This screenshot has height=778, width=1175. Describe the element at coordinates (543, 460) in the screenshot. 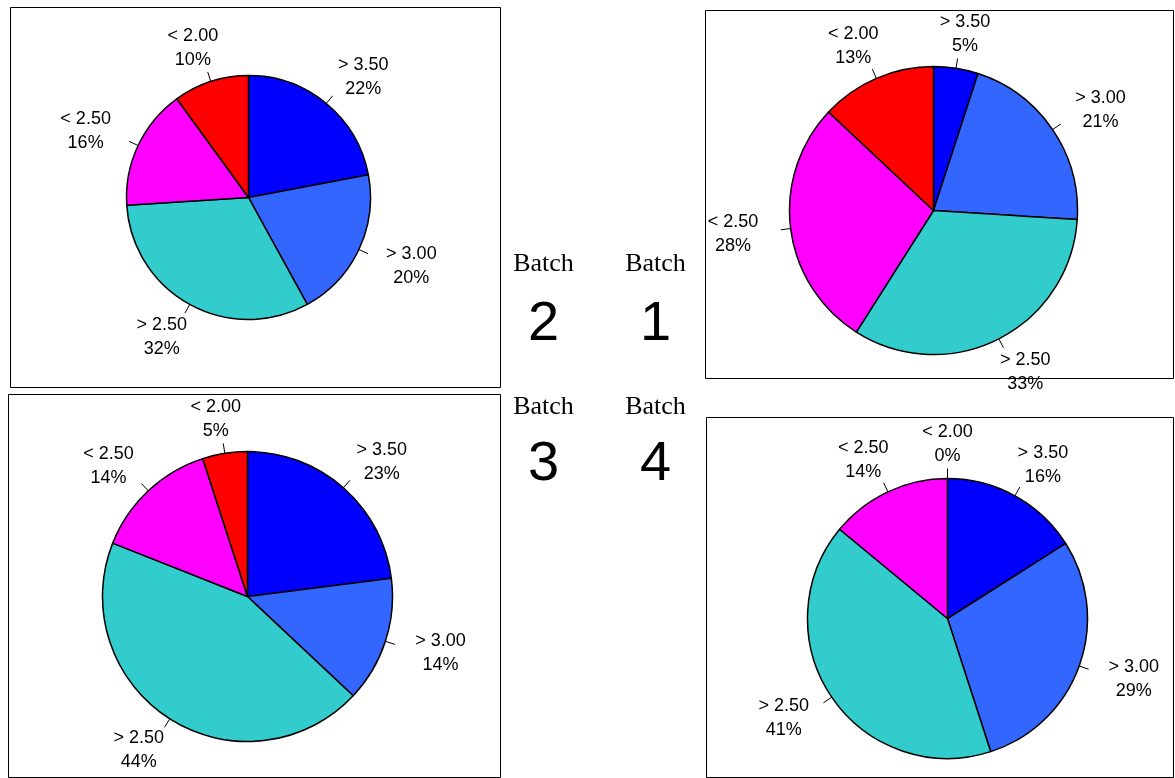

I see `text: 3` at that location.